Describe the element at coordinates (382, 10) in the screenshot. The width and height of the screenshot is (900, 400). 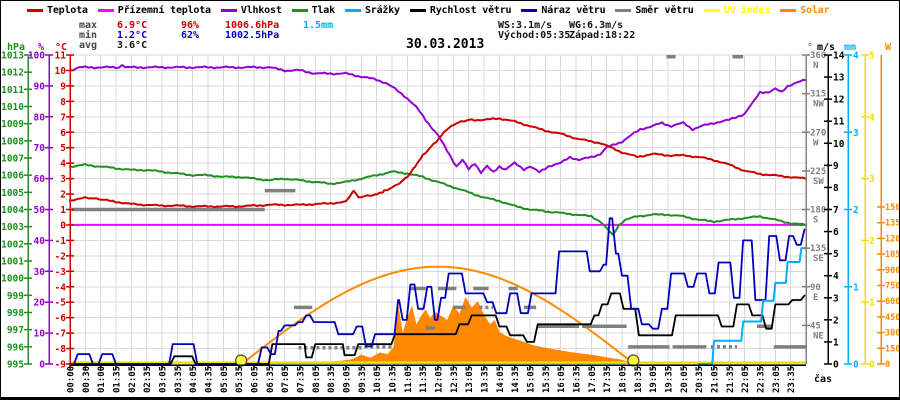
I see `legend-label: Srážky` at that location.